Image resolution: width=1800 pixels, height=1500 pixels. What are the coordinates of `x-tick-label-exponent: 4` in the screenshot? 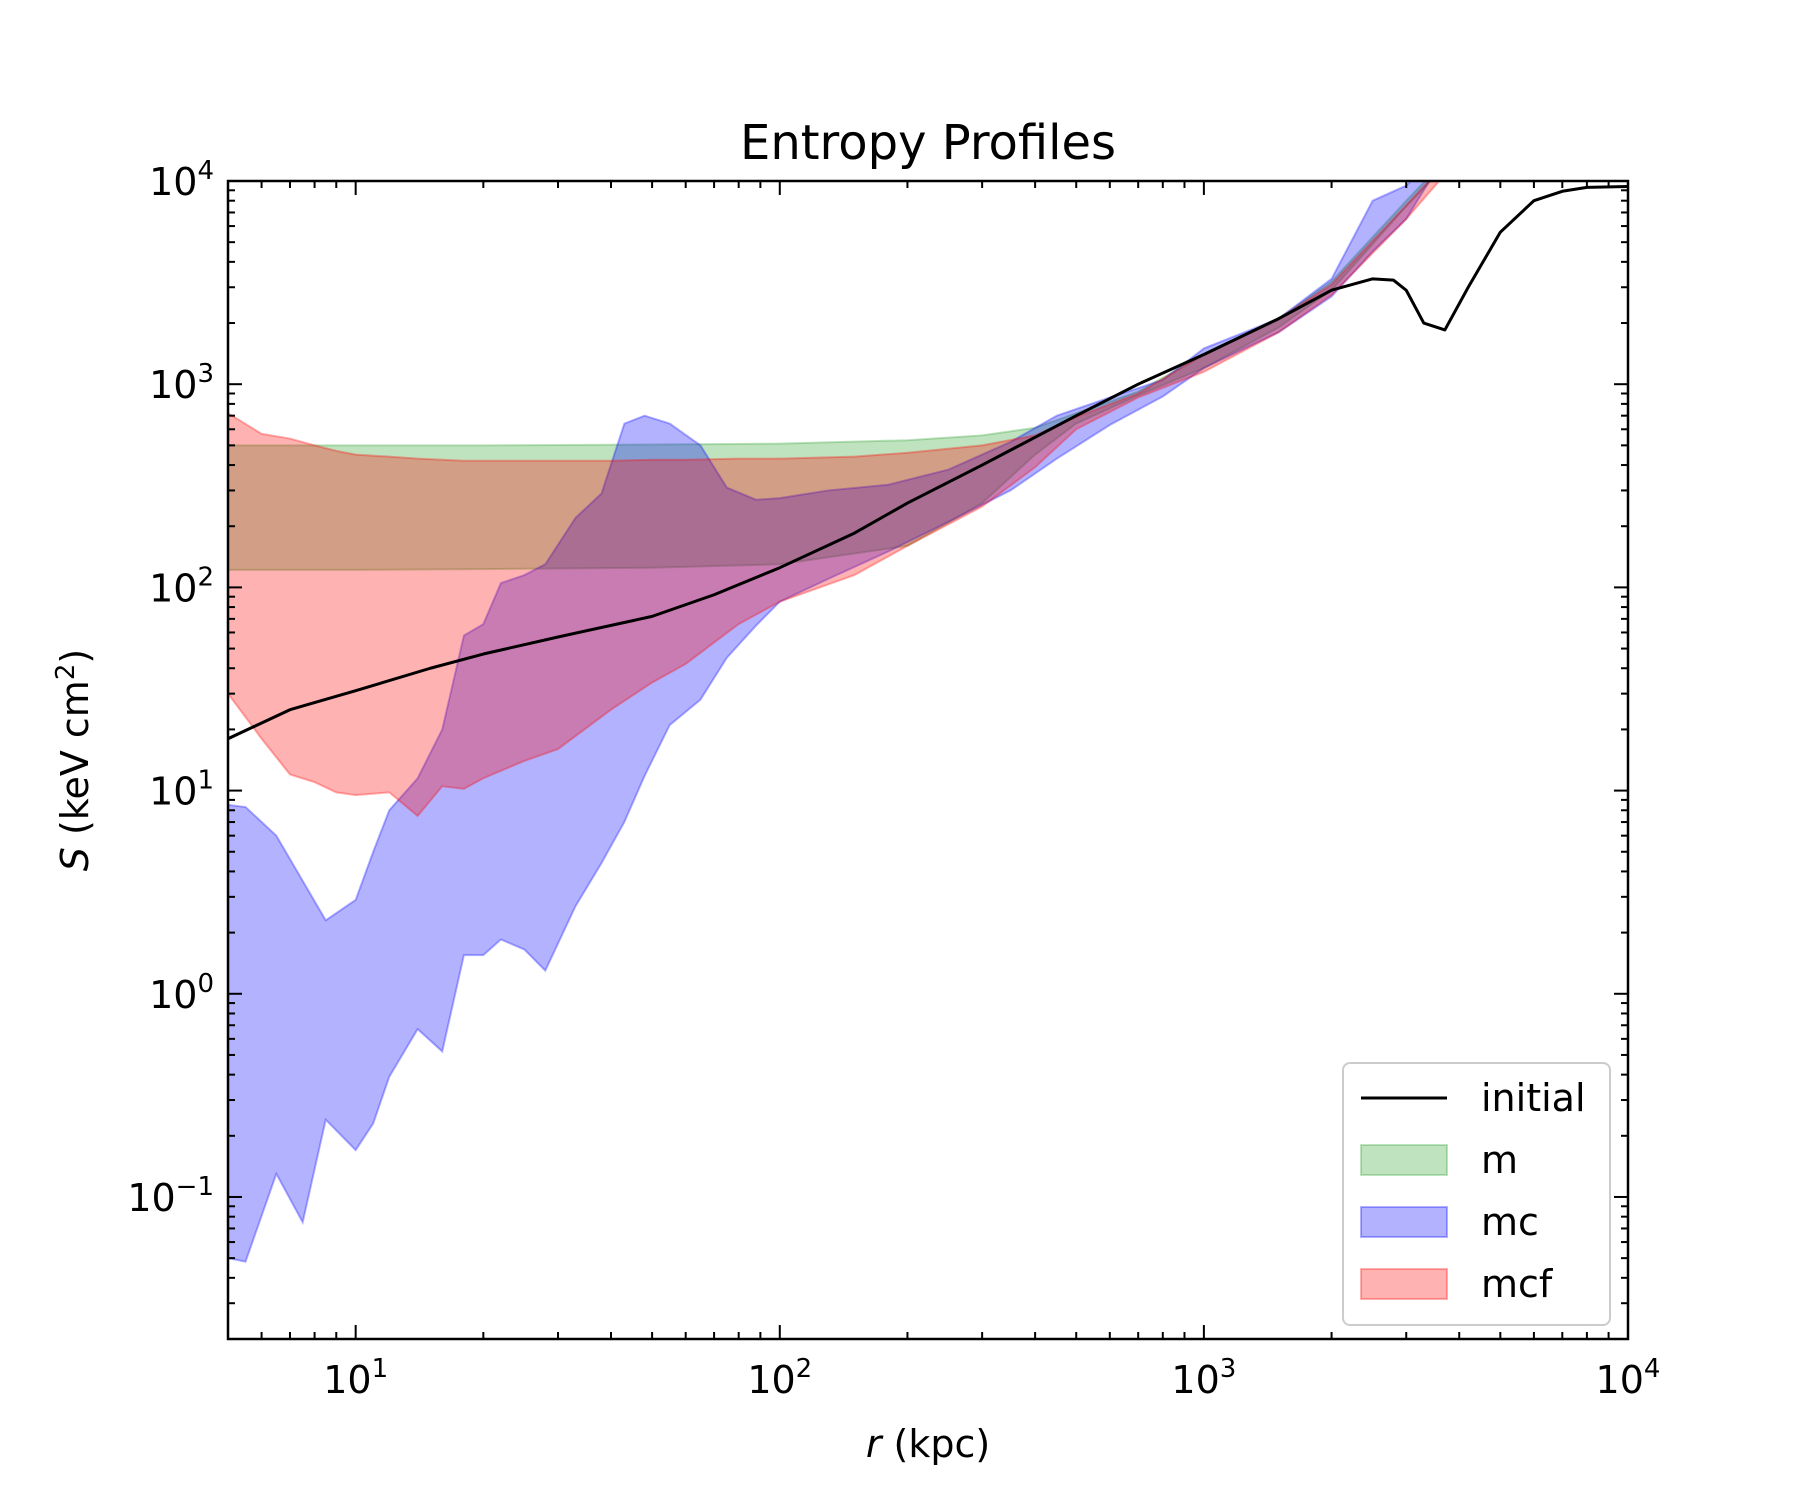 It's located at (1652, 1369).